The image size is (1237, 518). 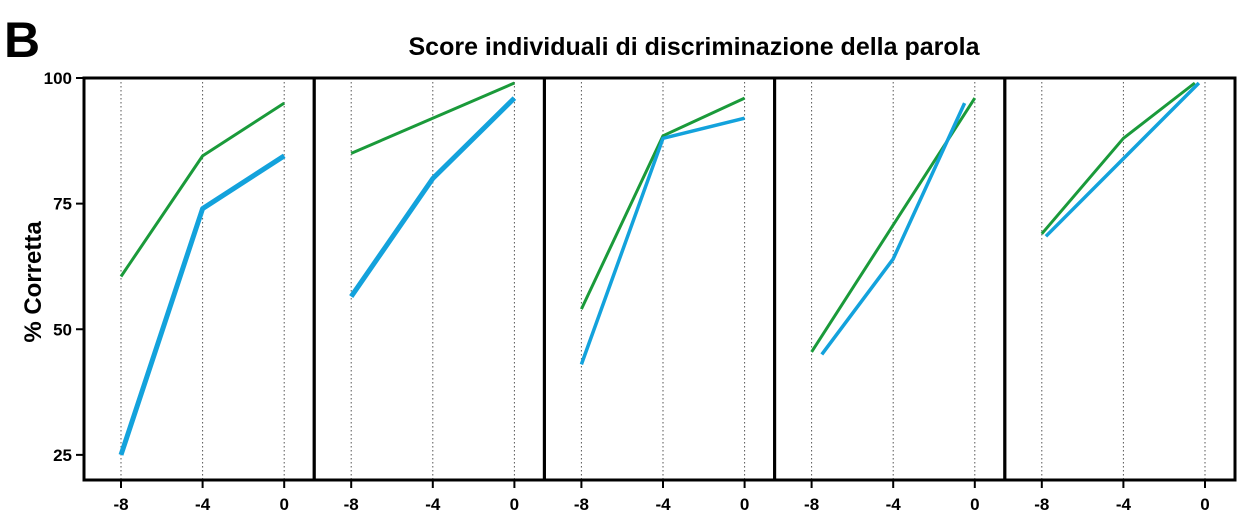 What do you see at coordinates (22, 40) in the screenshot?
I see `panel-letter: B` at bounding box center [22, 40].